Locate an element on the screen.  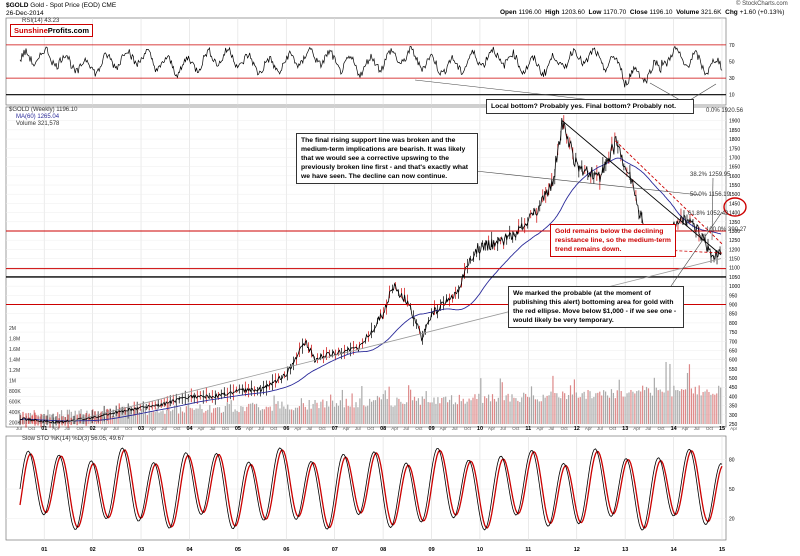
rsi-legend: RSI(14) 43.23 is located at coordinates (41, 21).